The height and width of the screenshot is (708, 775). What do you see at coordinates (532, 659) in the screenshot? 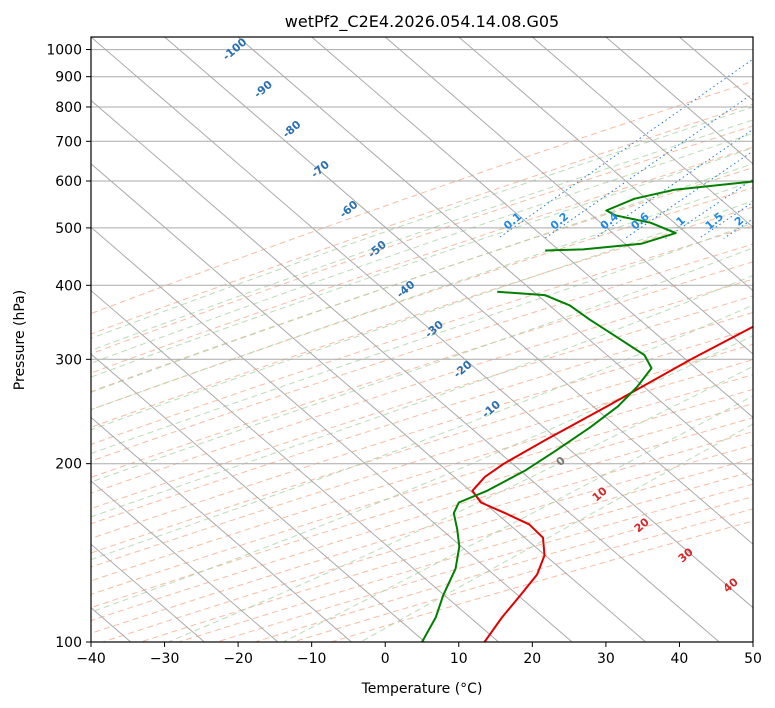
I see `x-tick-label: 20` at bounding box center [532, 659].